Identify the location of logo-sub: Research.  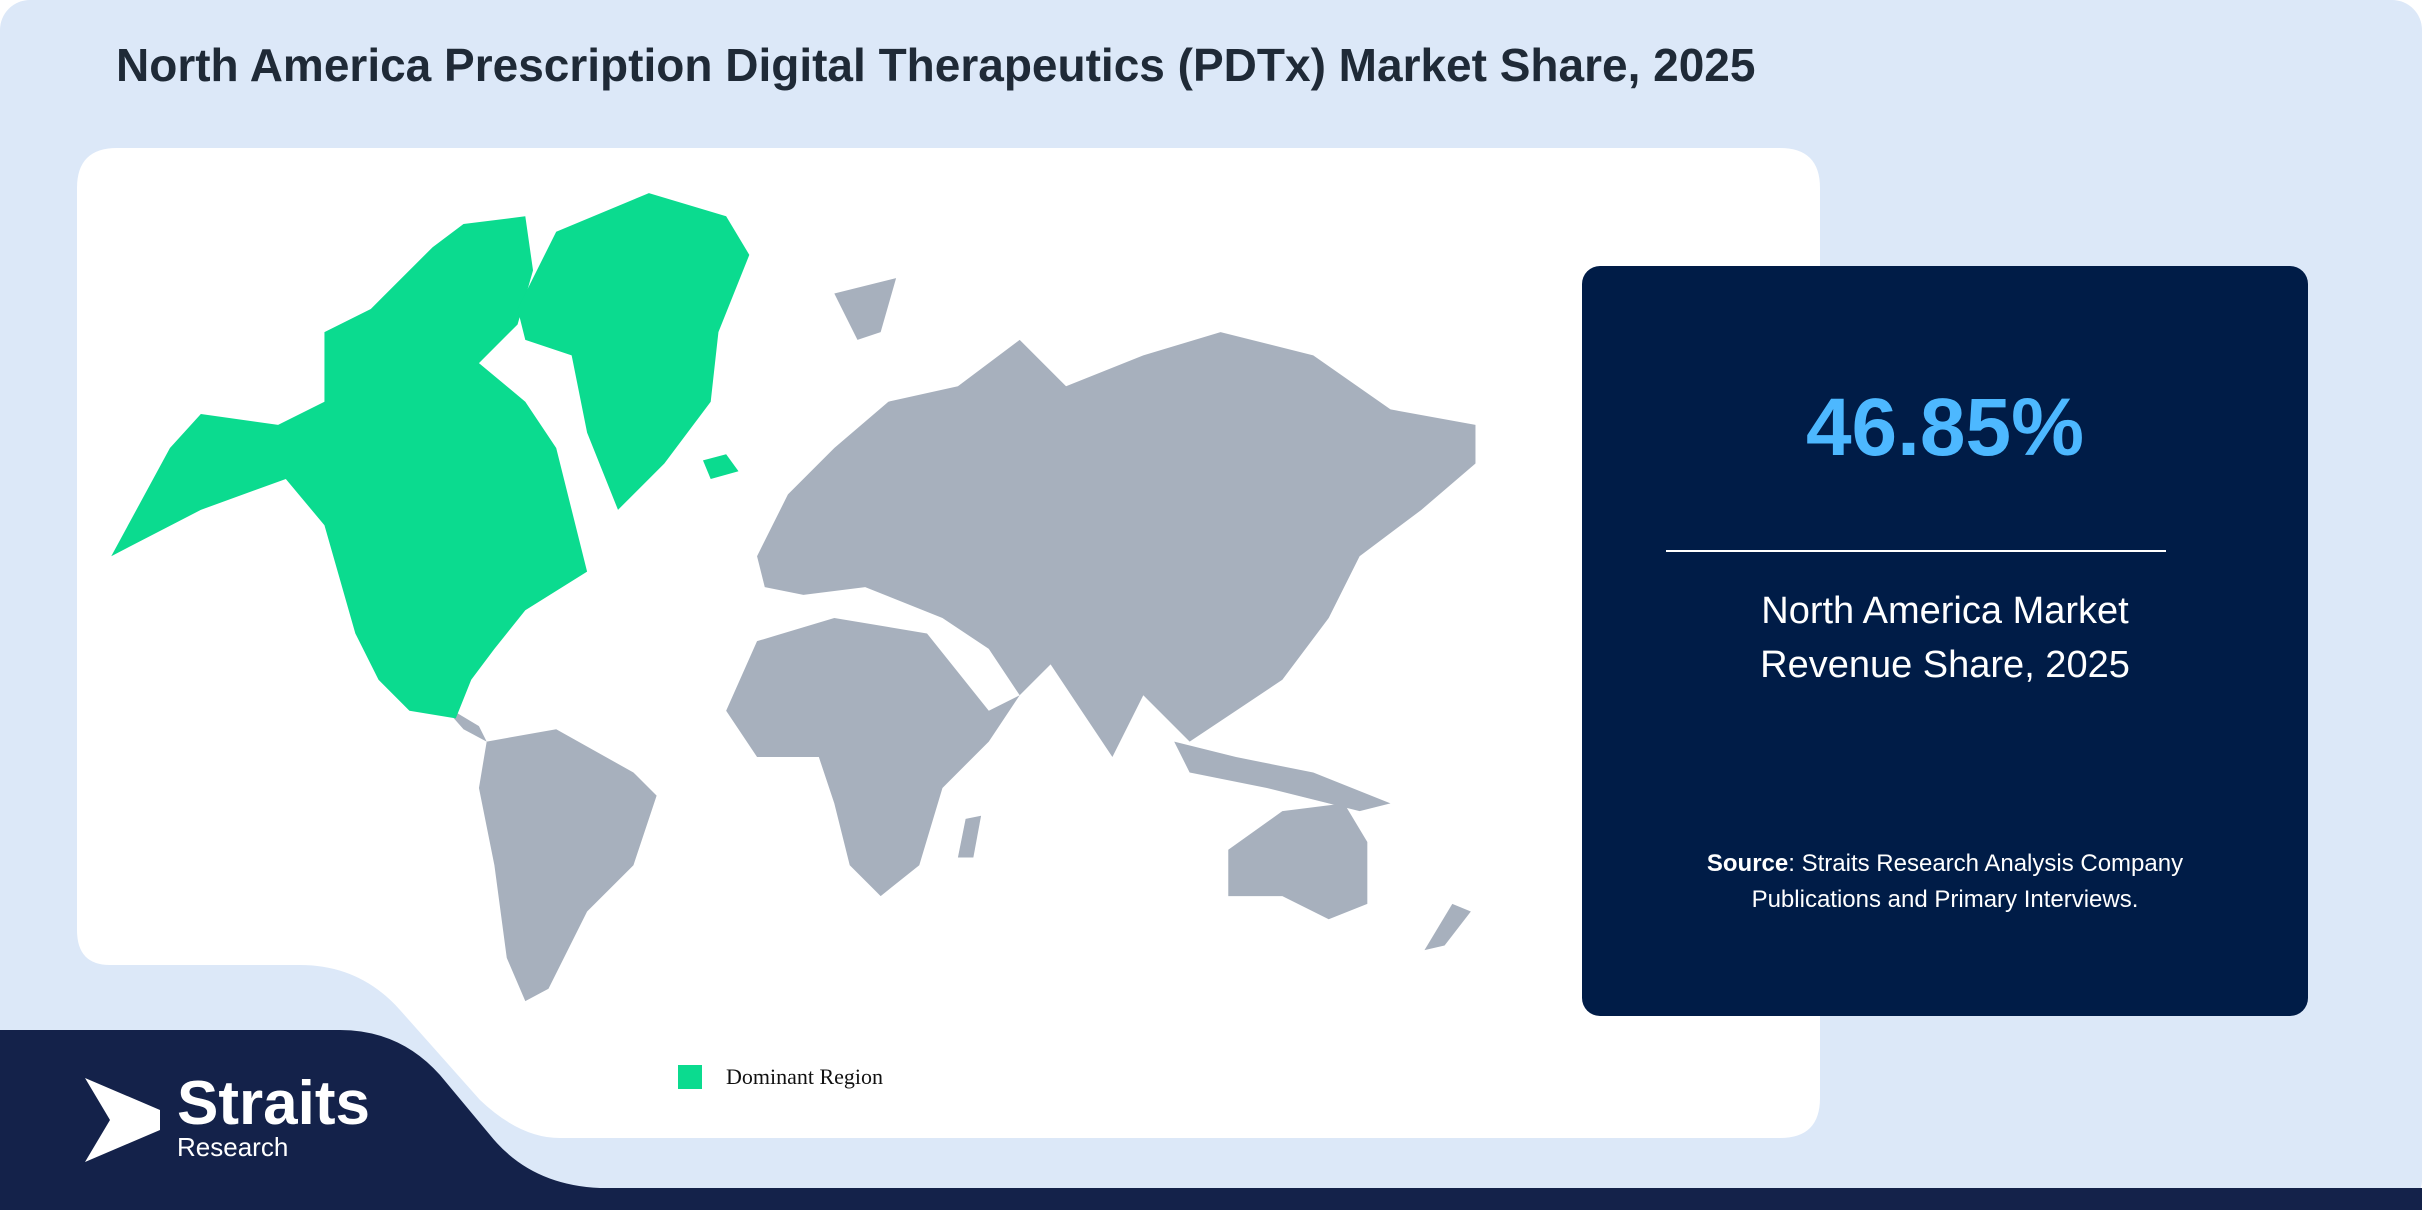
(233, 1147).